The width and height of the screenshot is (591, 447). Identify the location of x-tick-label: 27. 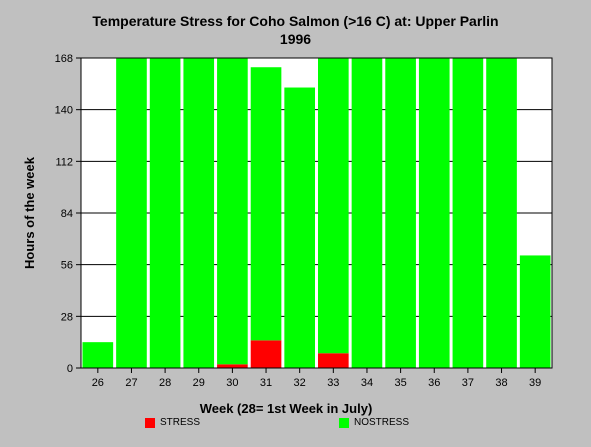
(131, 383).